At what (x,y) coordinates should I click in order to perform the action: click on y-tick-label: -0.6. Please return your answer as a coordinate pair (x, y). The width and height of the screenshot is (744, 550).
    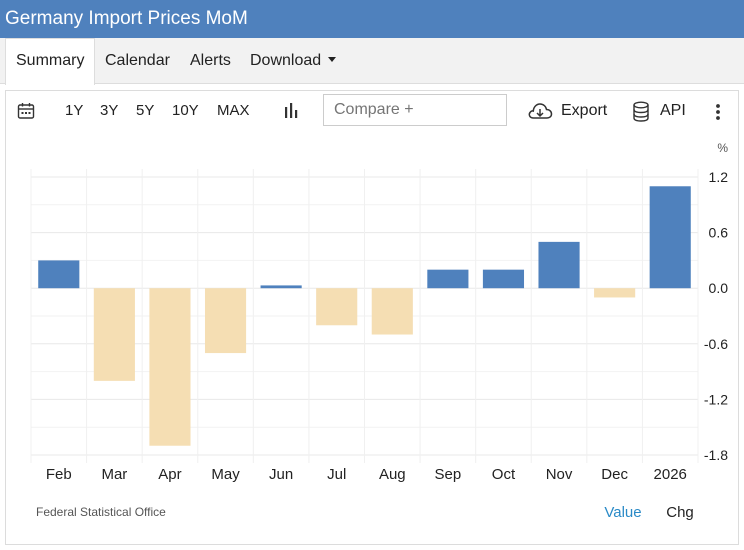
    Looking at the image, I should click on (716, 344).